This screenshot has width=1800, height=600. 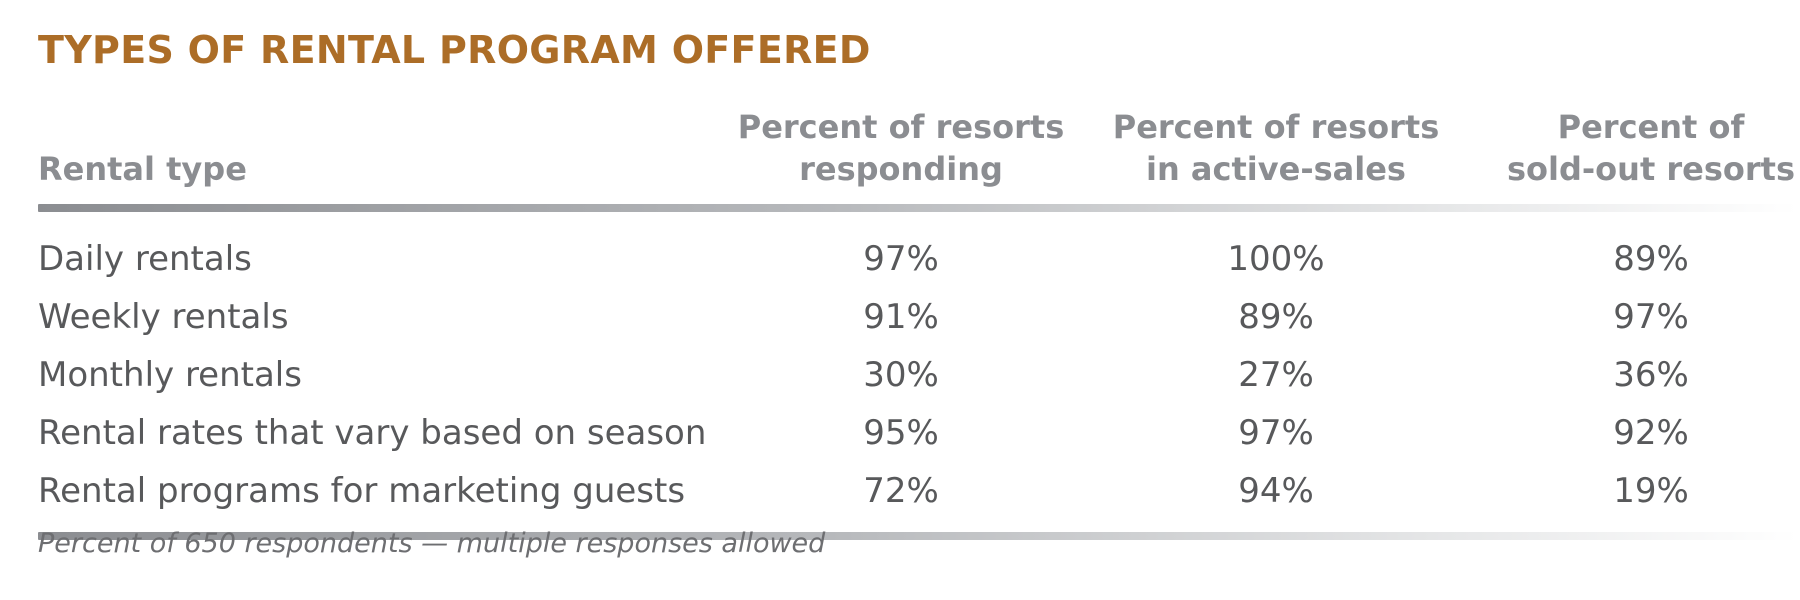 I want to click on cell-active-sales: 97%, so click(x=1276, y=433).